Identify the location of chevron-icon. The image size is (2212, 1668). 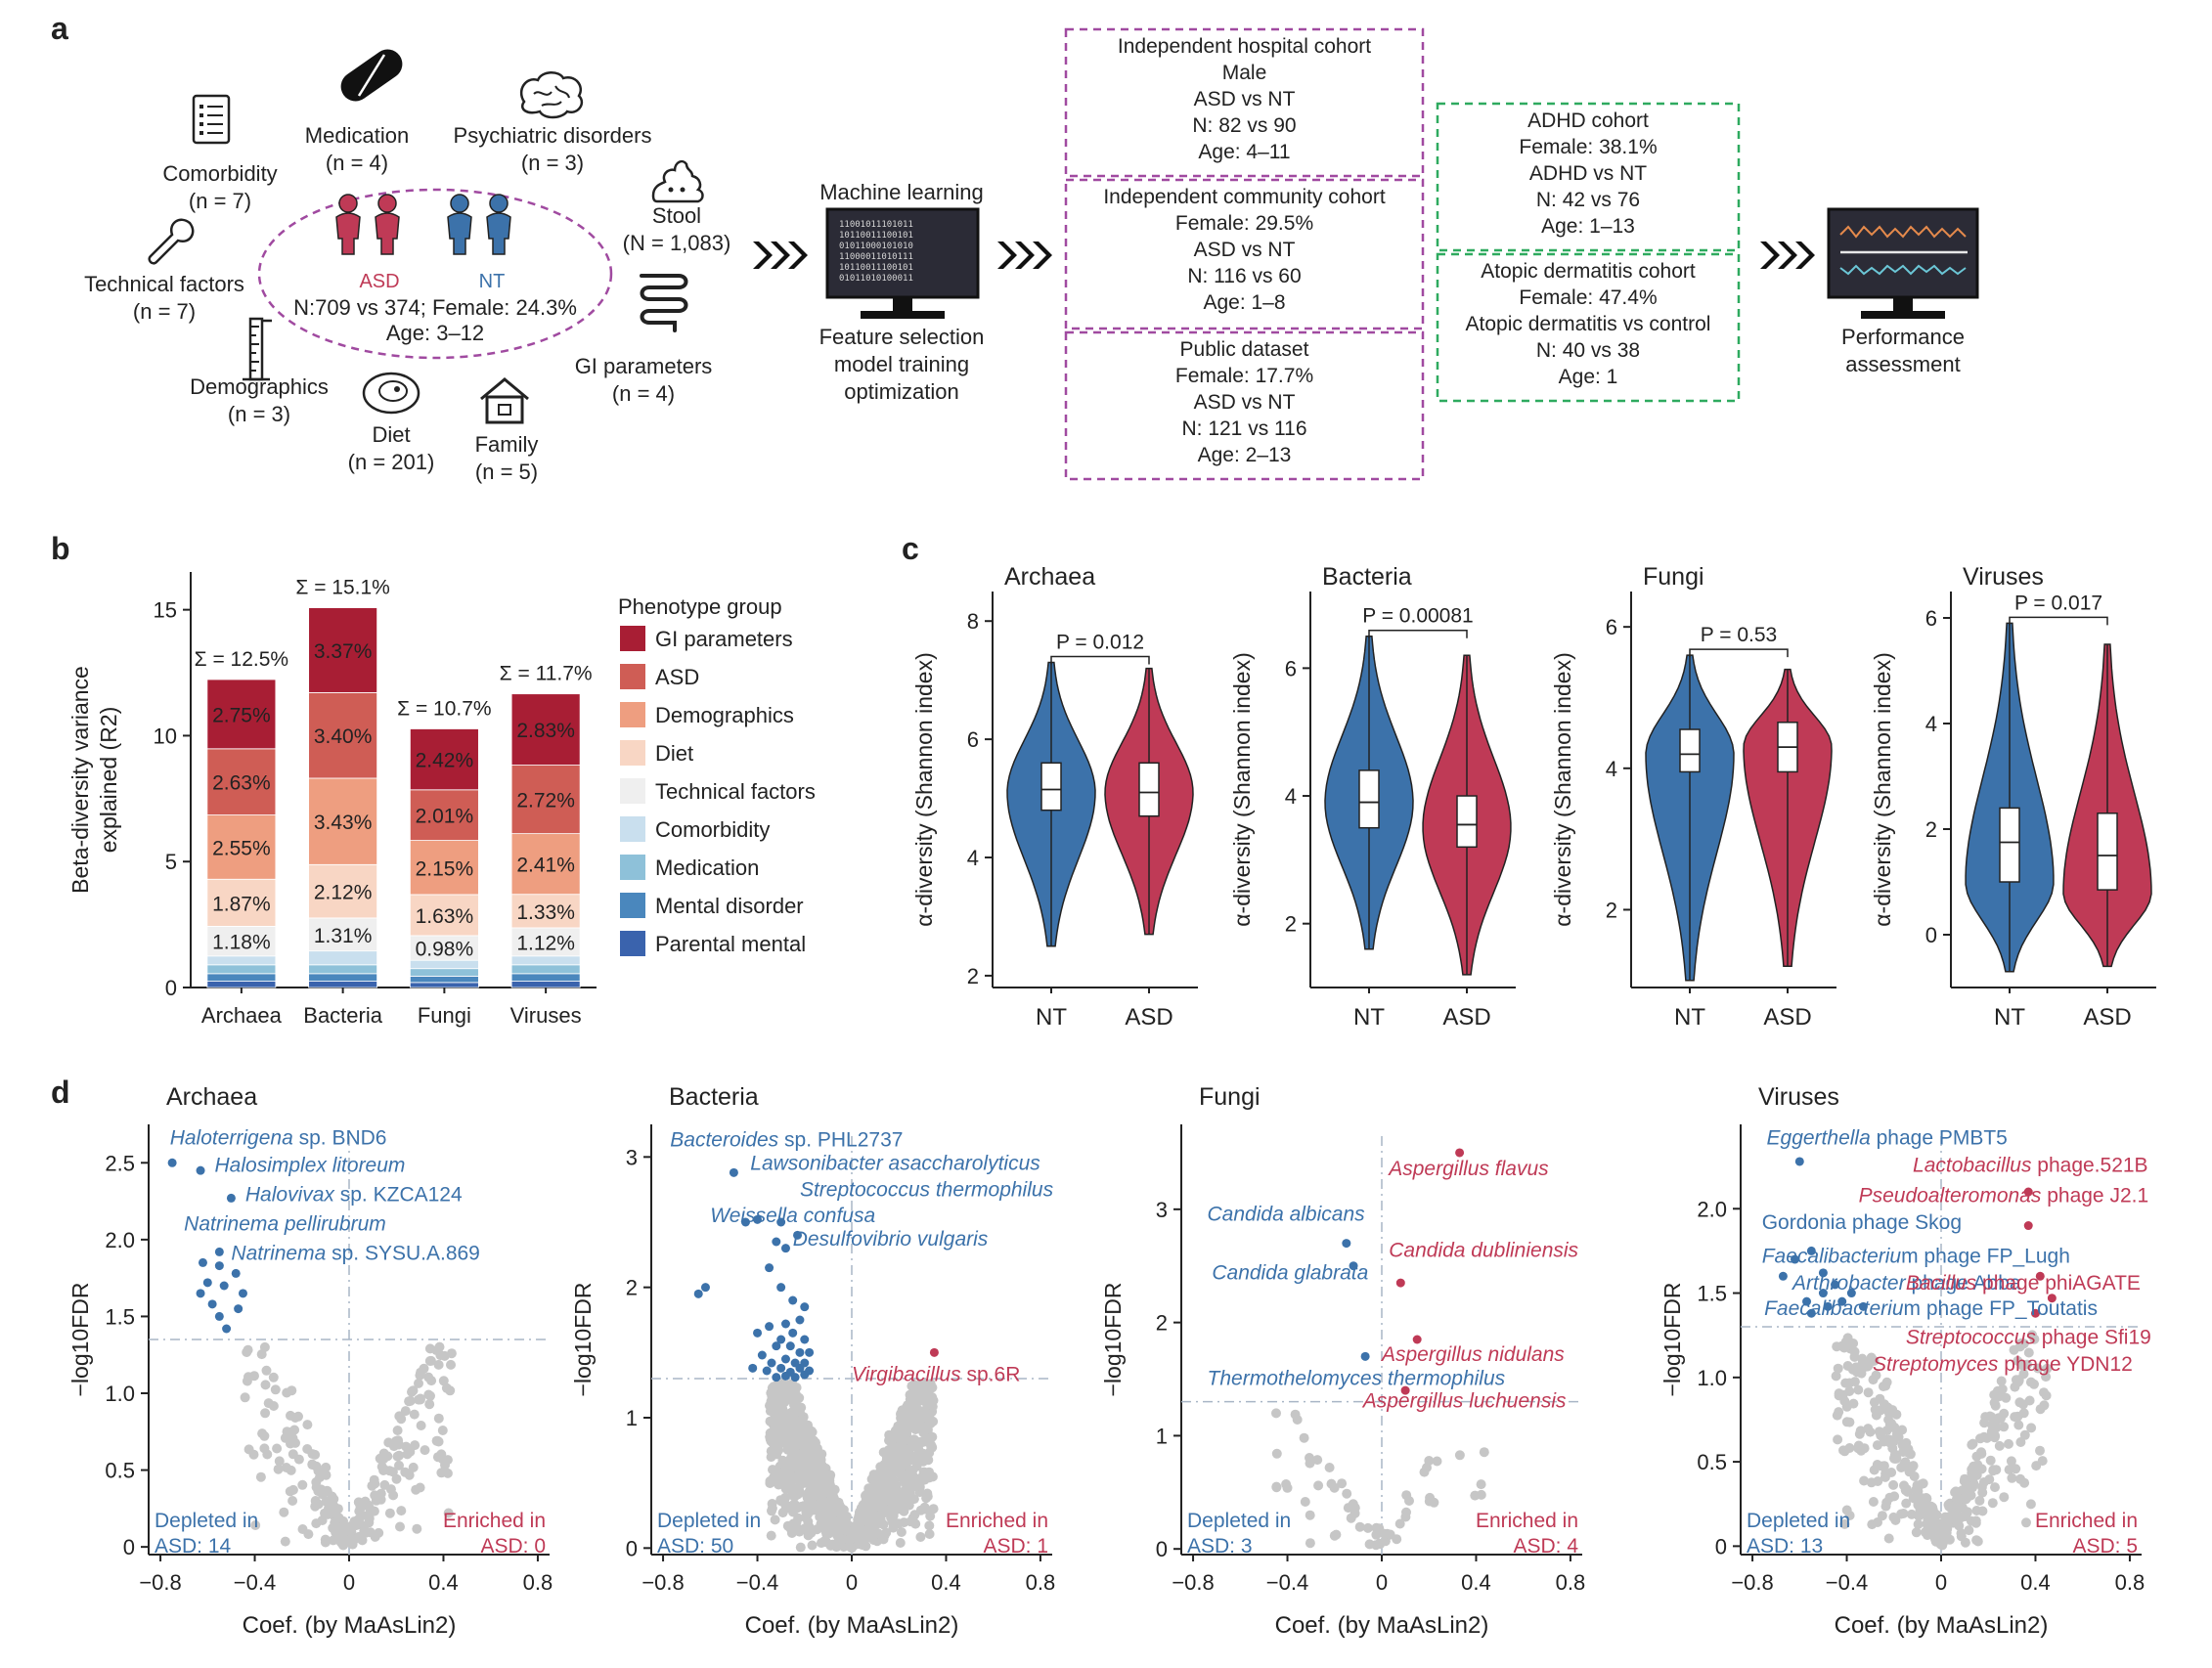
(763, 255).